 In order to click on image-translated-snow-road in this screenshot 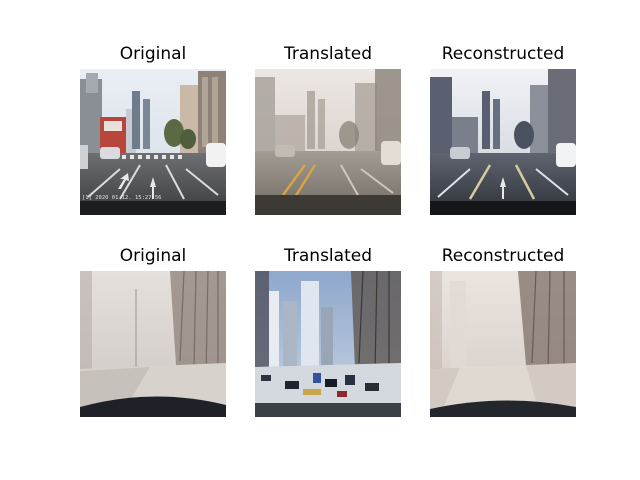, I will do `click(328, 344)`.